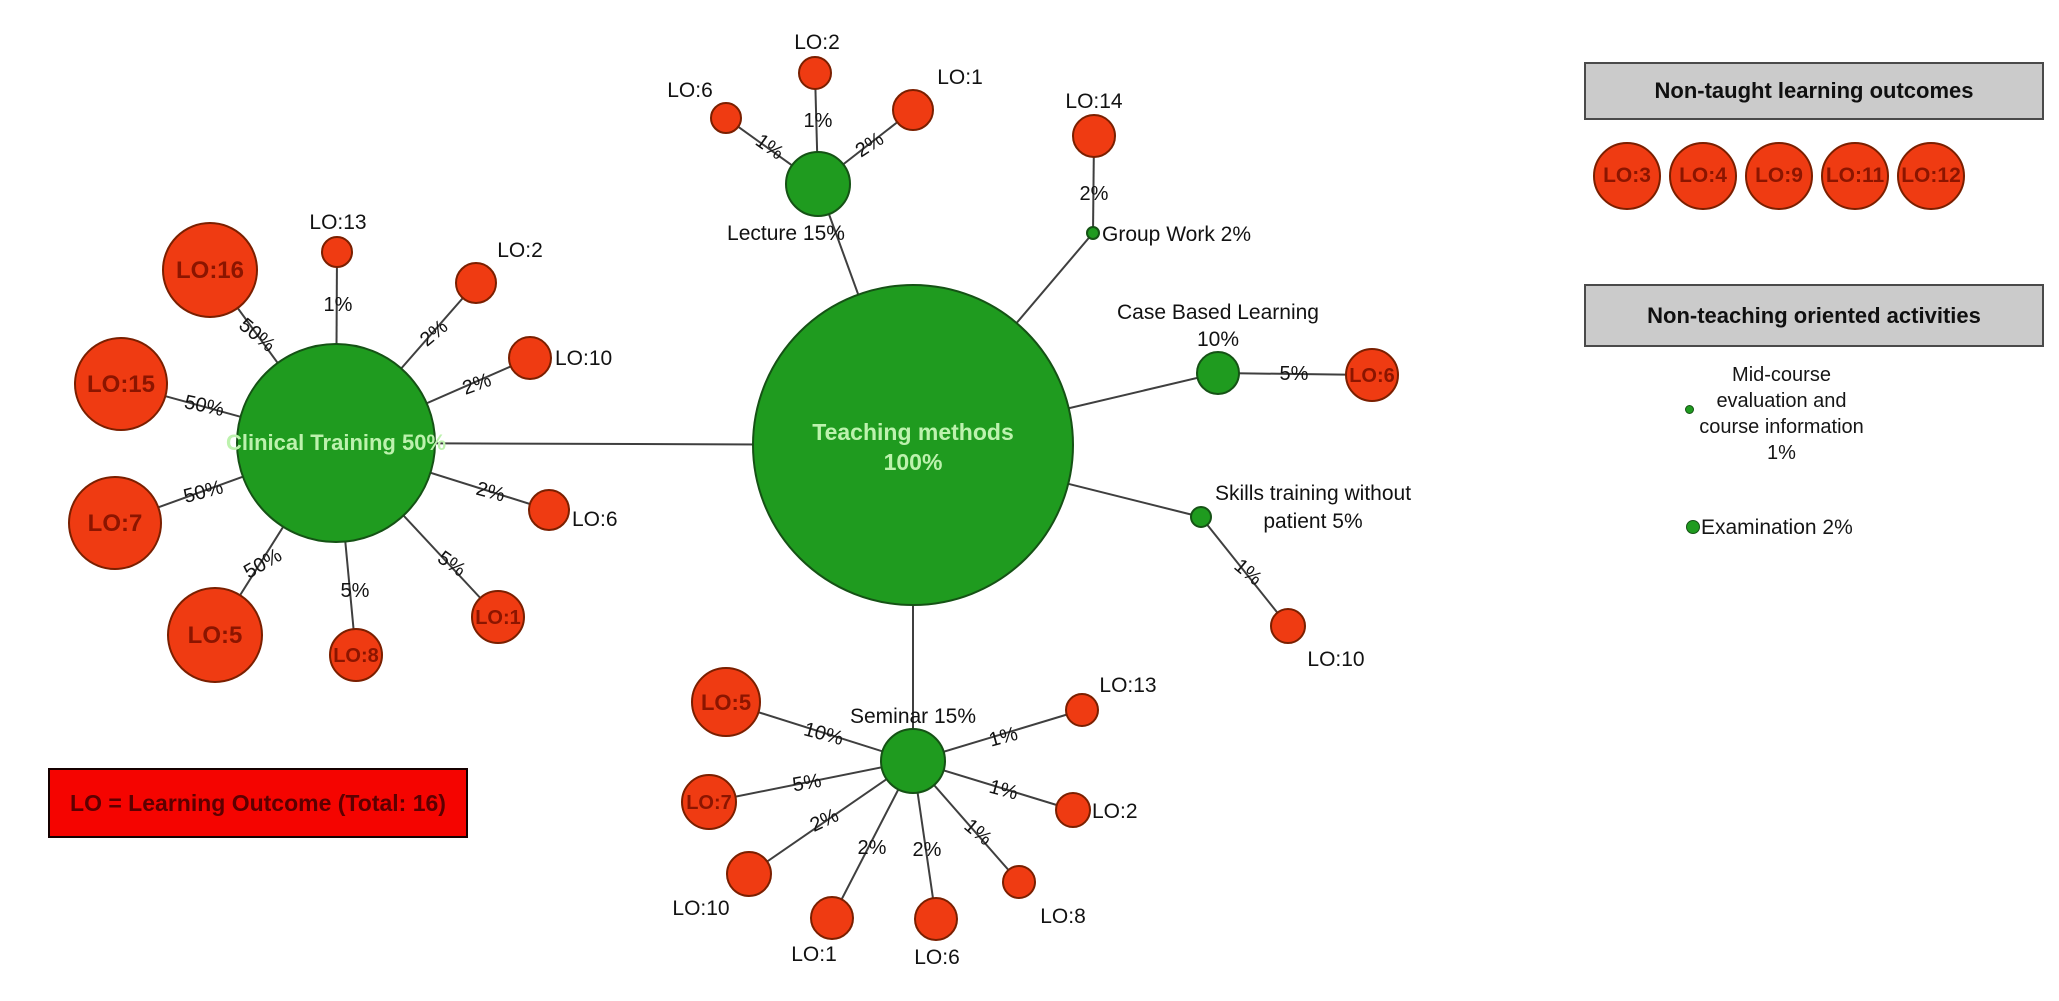  What do you see at coordinates (337, 222) in the screenshot?
I see `node-label-c13: LO:13` at bounding box center [337, 222].